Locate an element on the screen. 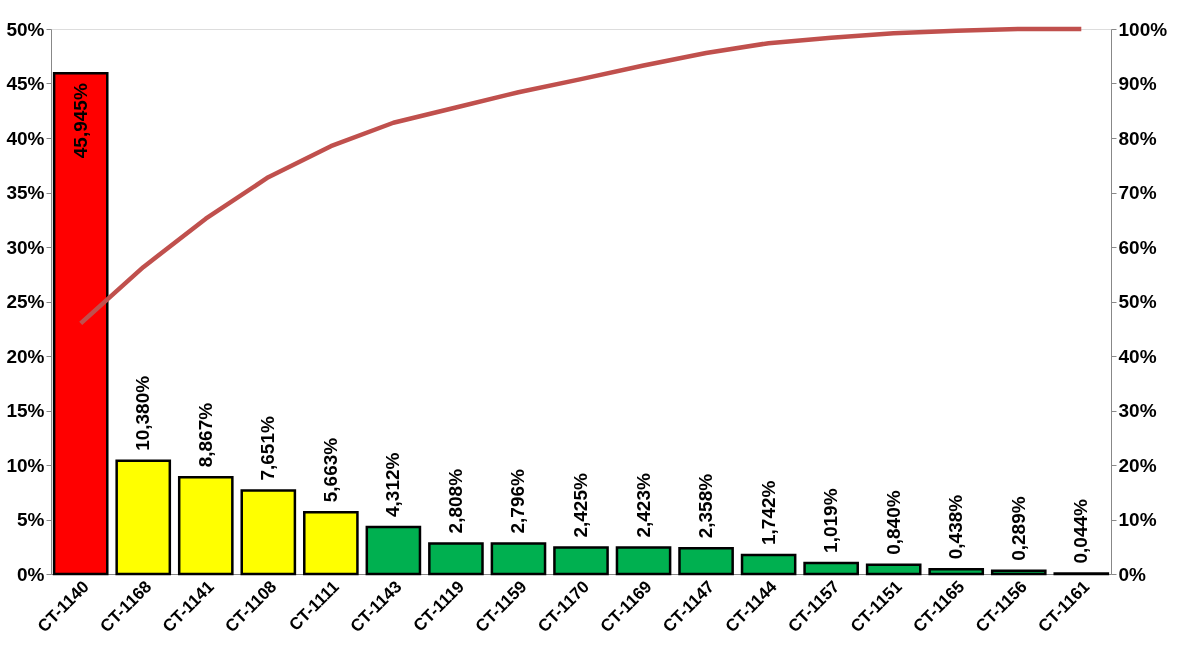 This screenshot has height=645, width=1189. y2-tick-label: 50% is located at coordinates (1137, 301).